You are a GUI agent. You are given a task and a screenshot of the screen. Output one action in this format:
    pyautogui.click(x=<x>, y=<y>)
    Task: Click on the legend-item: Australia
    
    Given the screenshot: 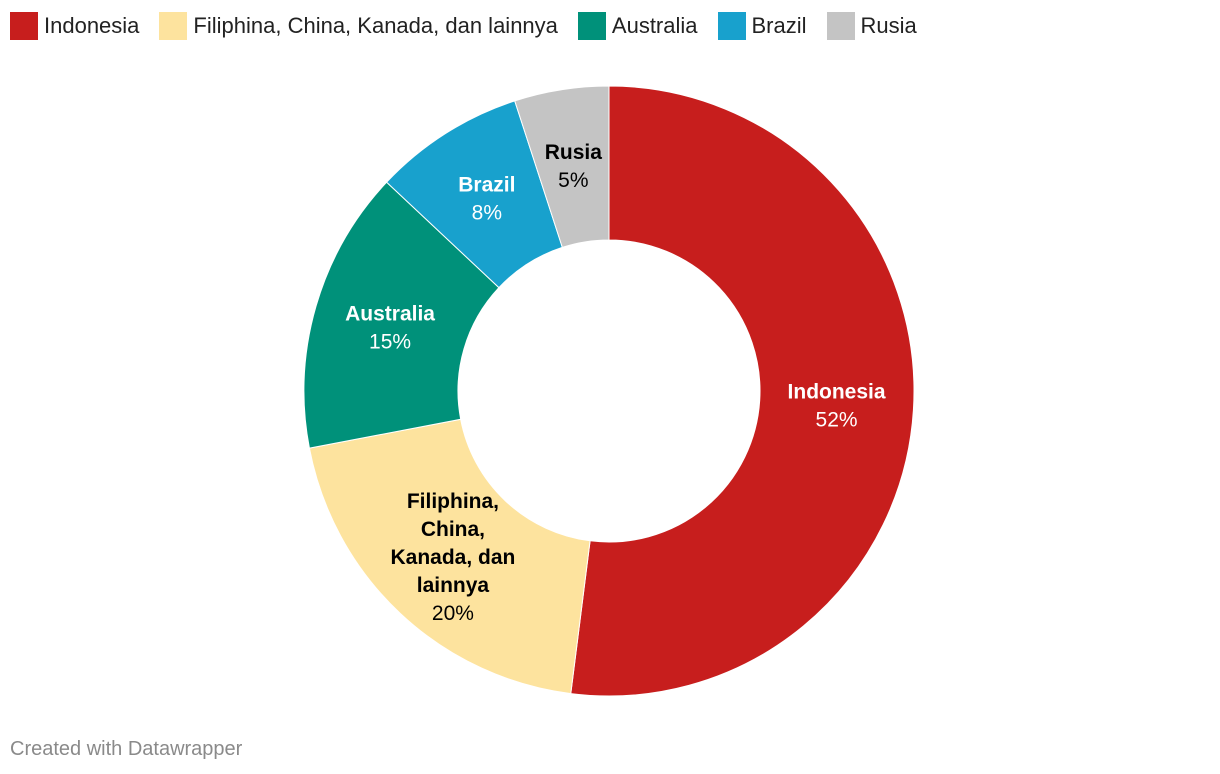 What is the action you would take?
    pyautogui.click(x=637, y=26)
    